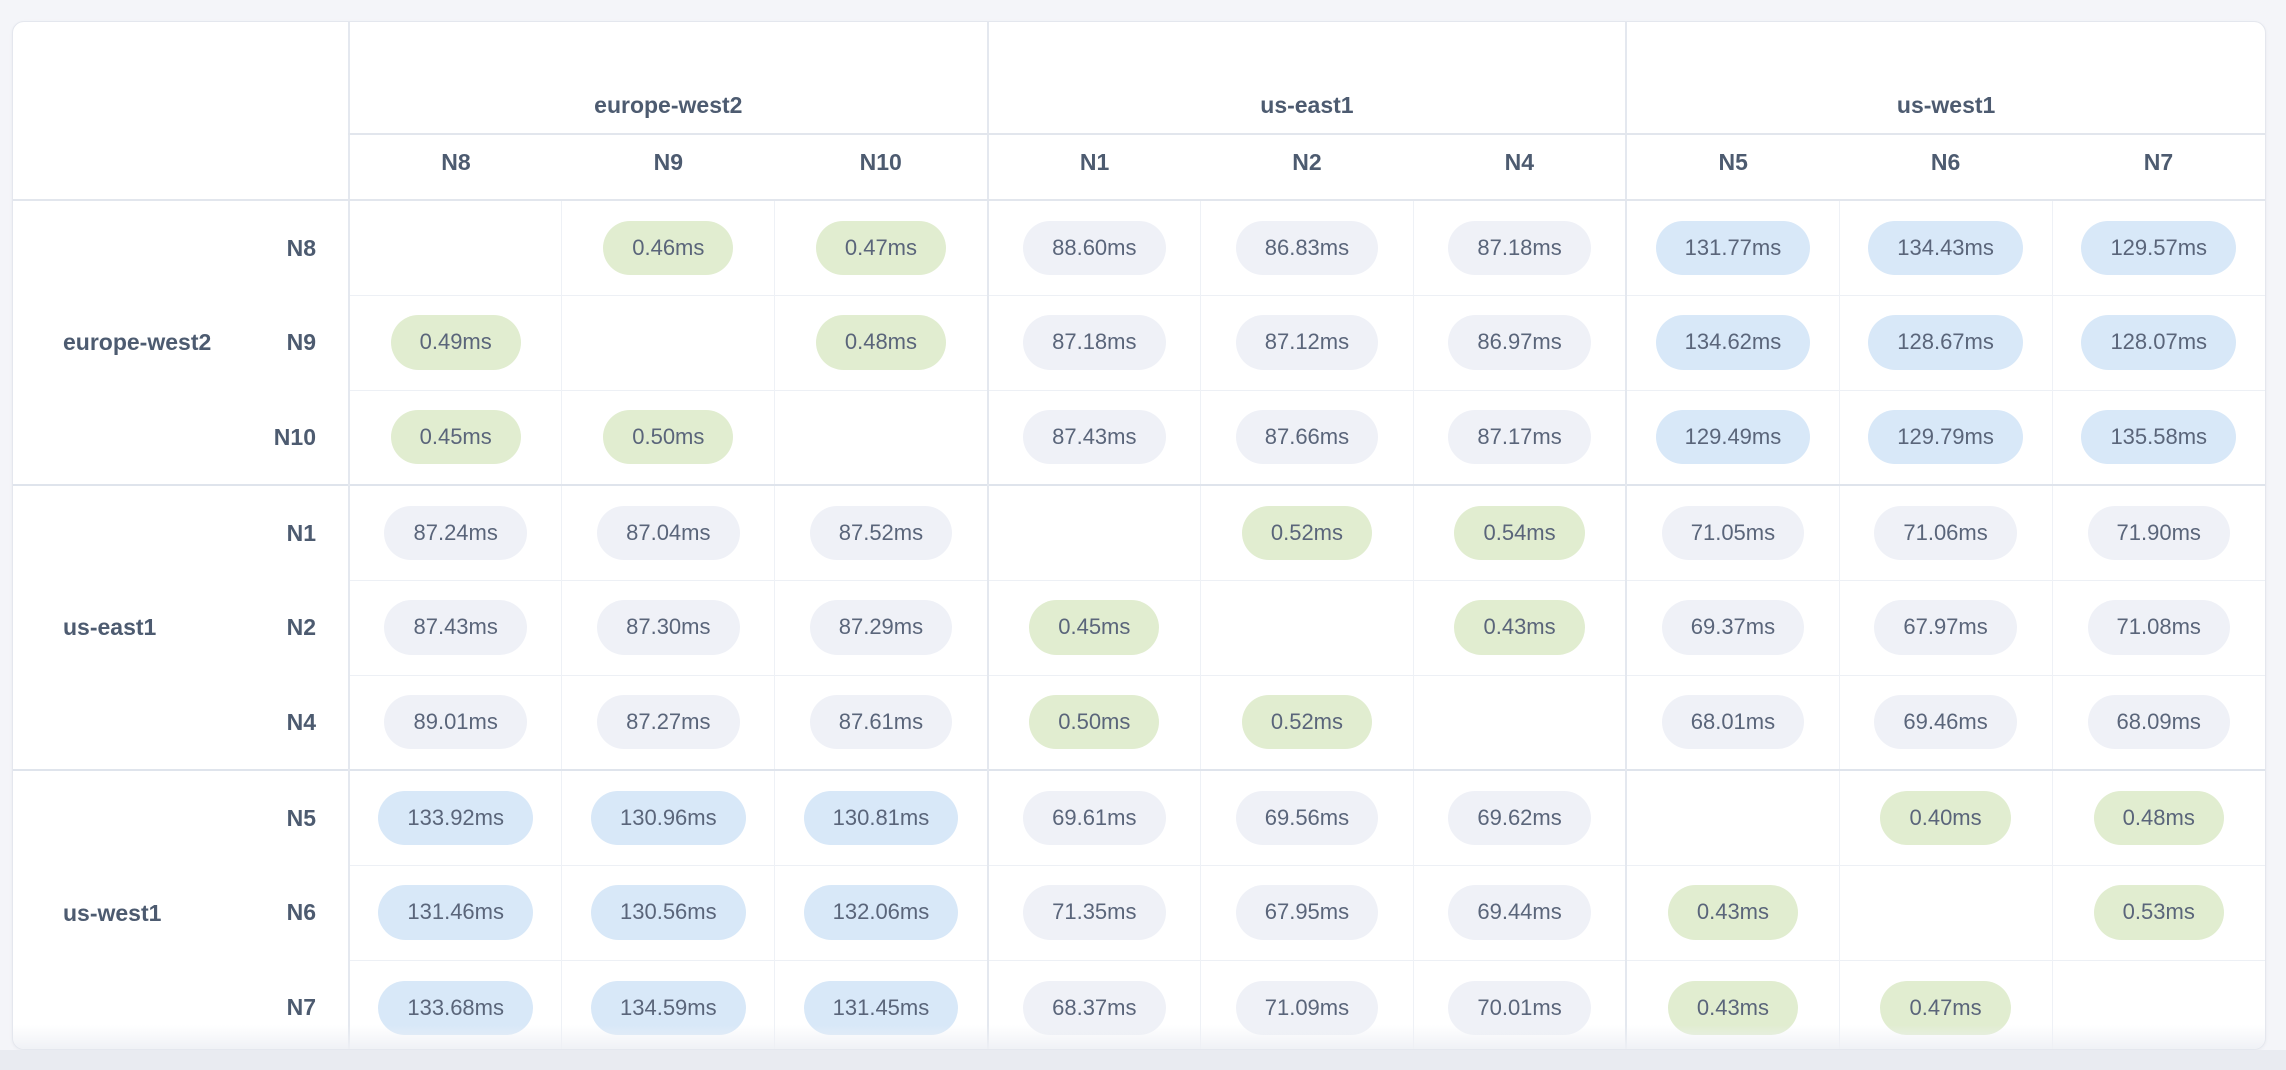 The height and width of the screenshot is (1070, 2286). What do you see at coordinates (1945, 722) in the screenshot?
I see `latency-pill-medium: 69.46ms` at bounding box center [1945, 722].